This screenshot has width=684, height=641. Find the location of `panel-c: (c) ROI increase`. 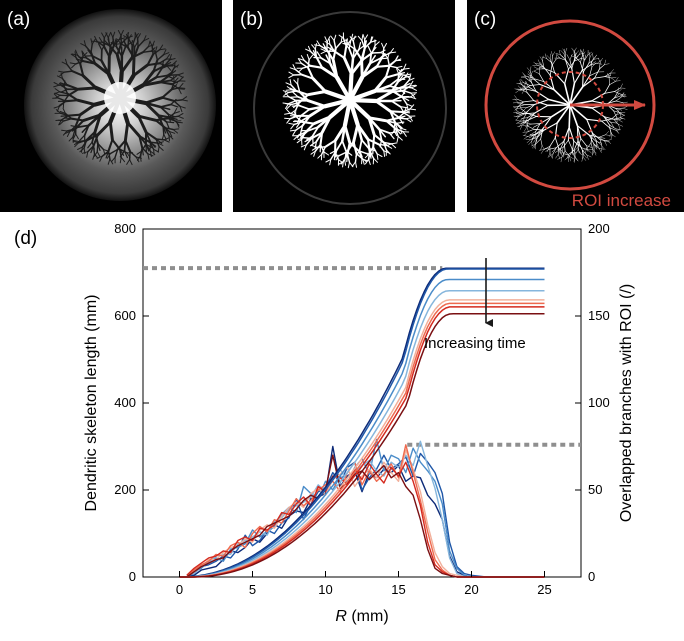

panel-c: (c) ROI increase is located at coordinates (575, 106).